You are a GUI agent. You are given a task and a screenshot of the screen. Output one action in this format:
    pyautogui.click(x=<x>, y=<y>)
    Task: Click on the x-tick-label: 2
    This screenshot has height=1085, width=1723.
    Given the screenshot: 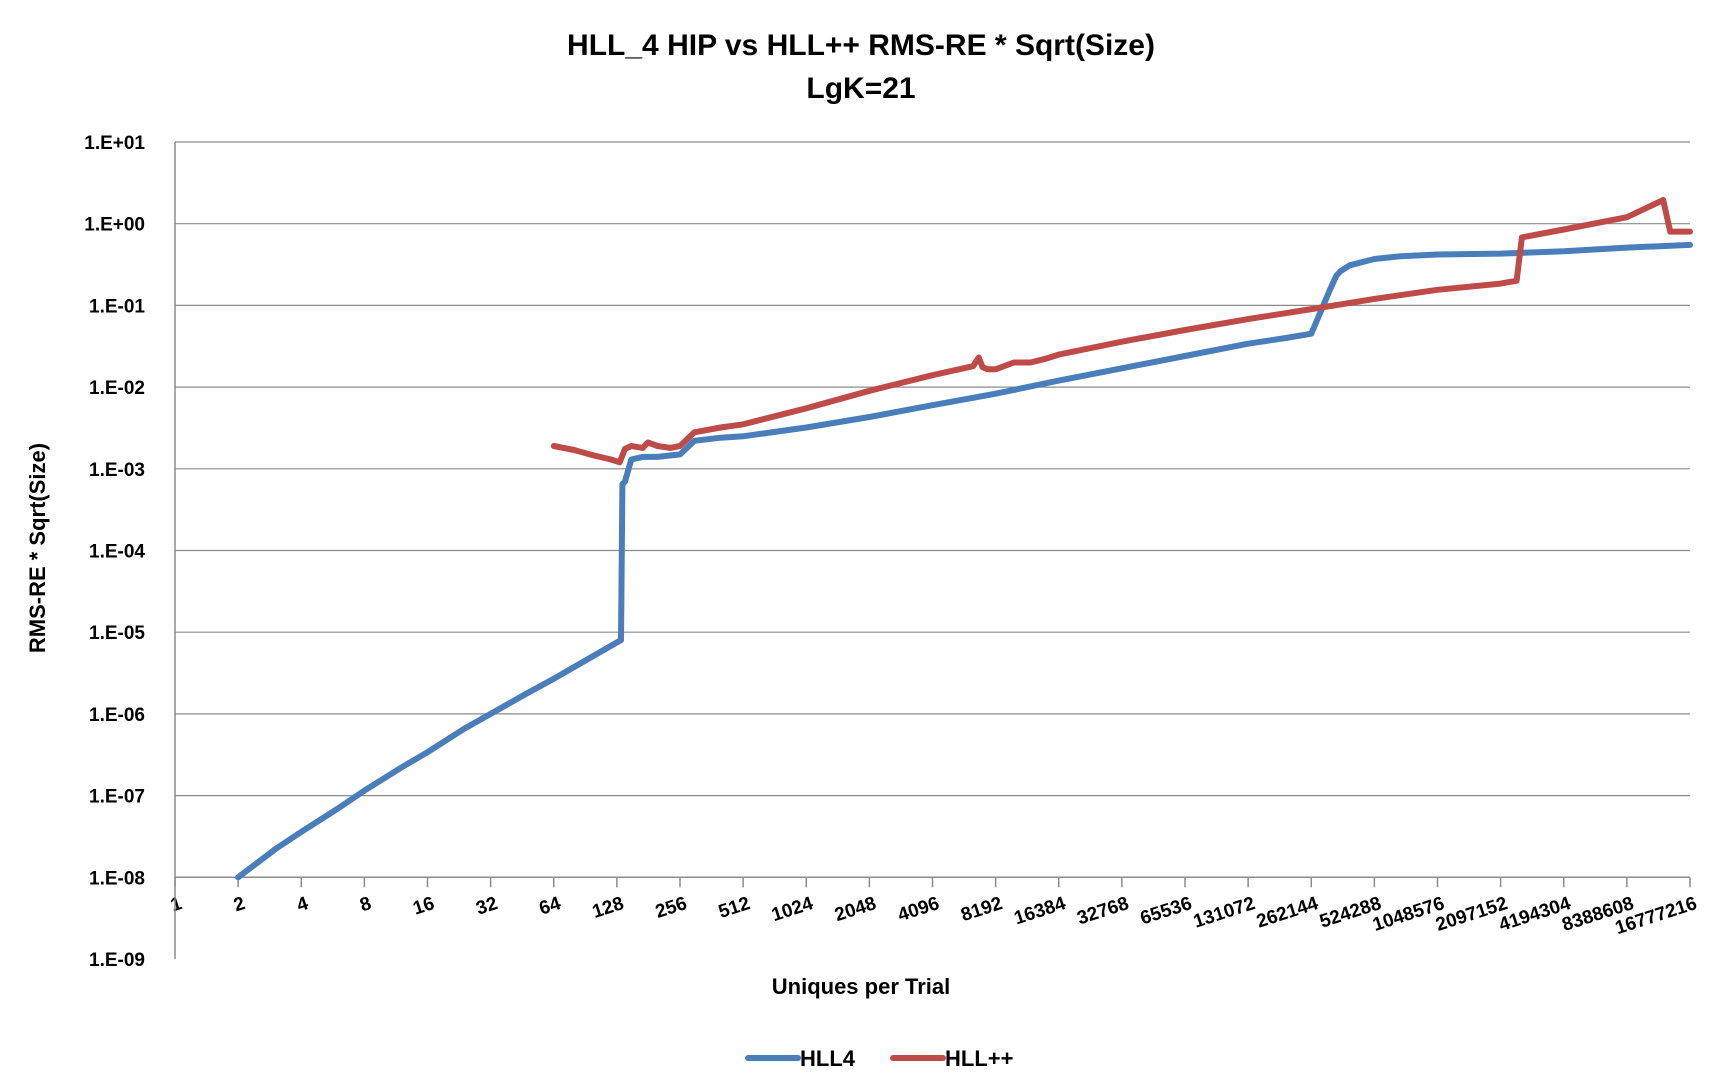 What is the action you would take?
    pyautogui.click(x=239, y=904)
    